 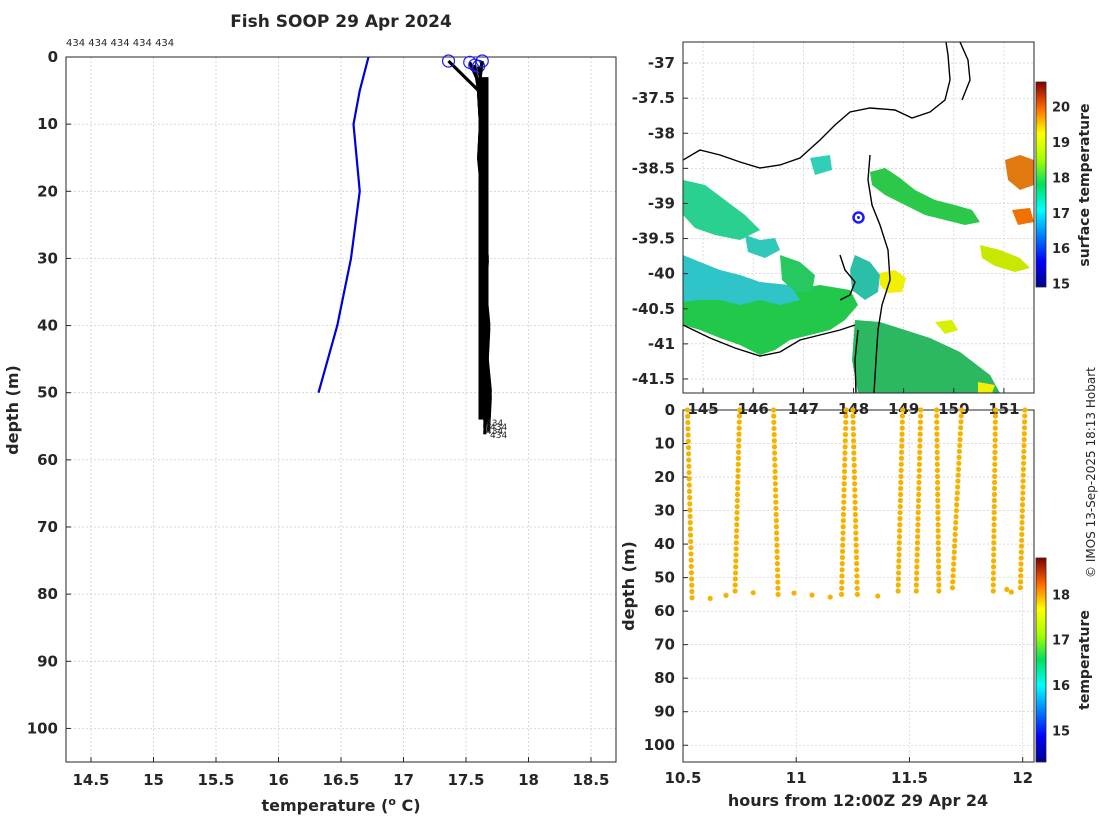 I want to click on sst-patch-teal-north, so click(x=821, y=165).